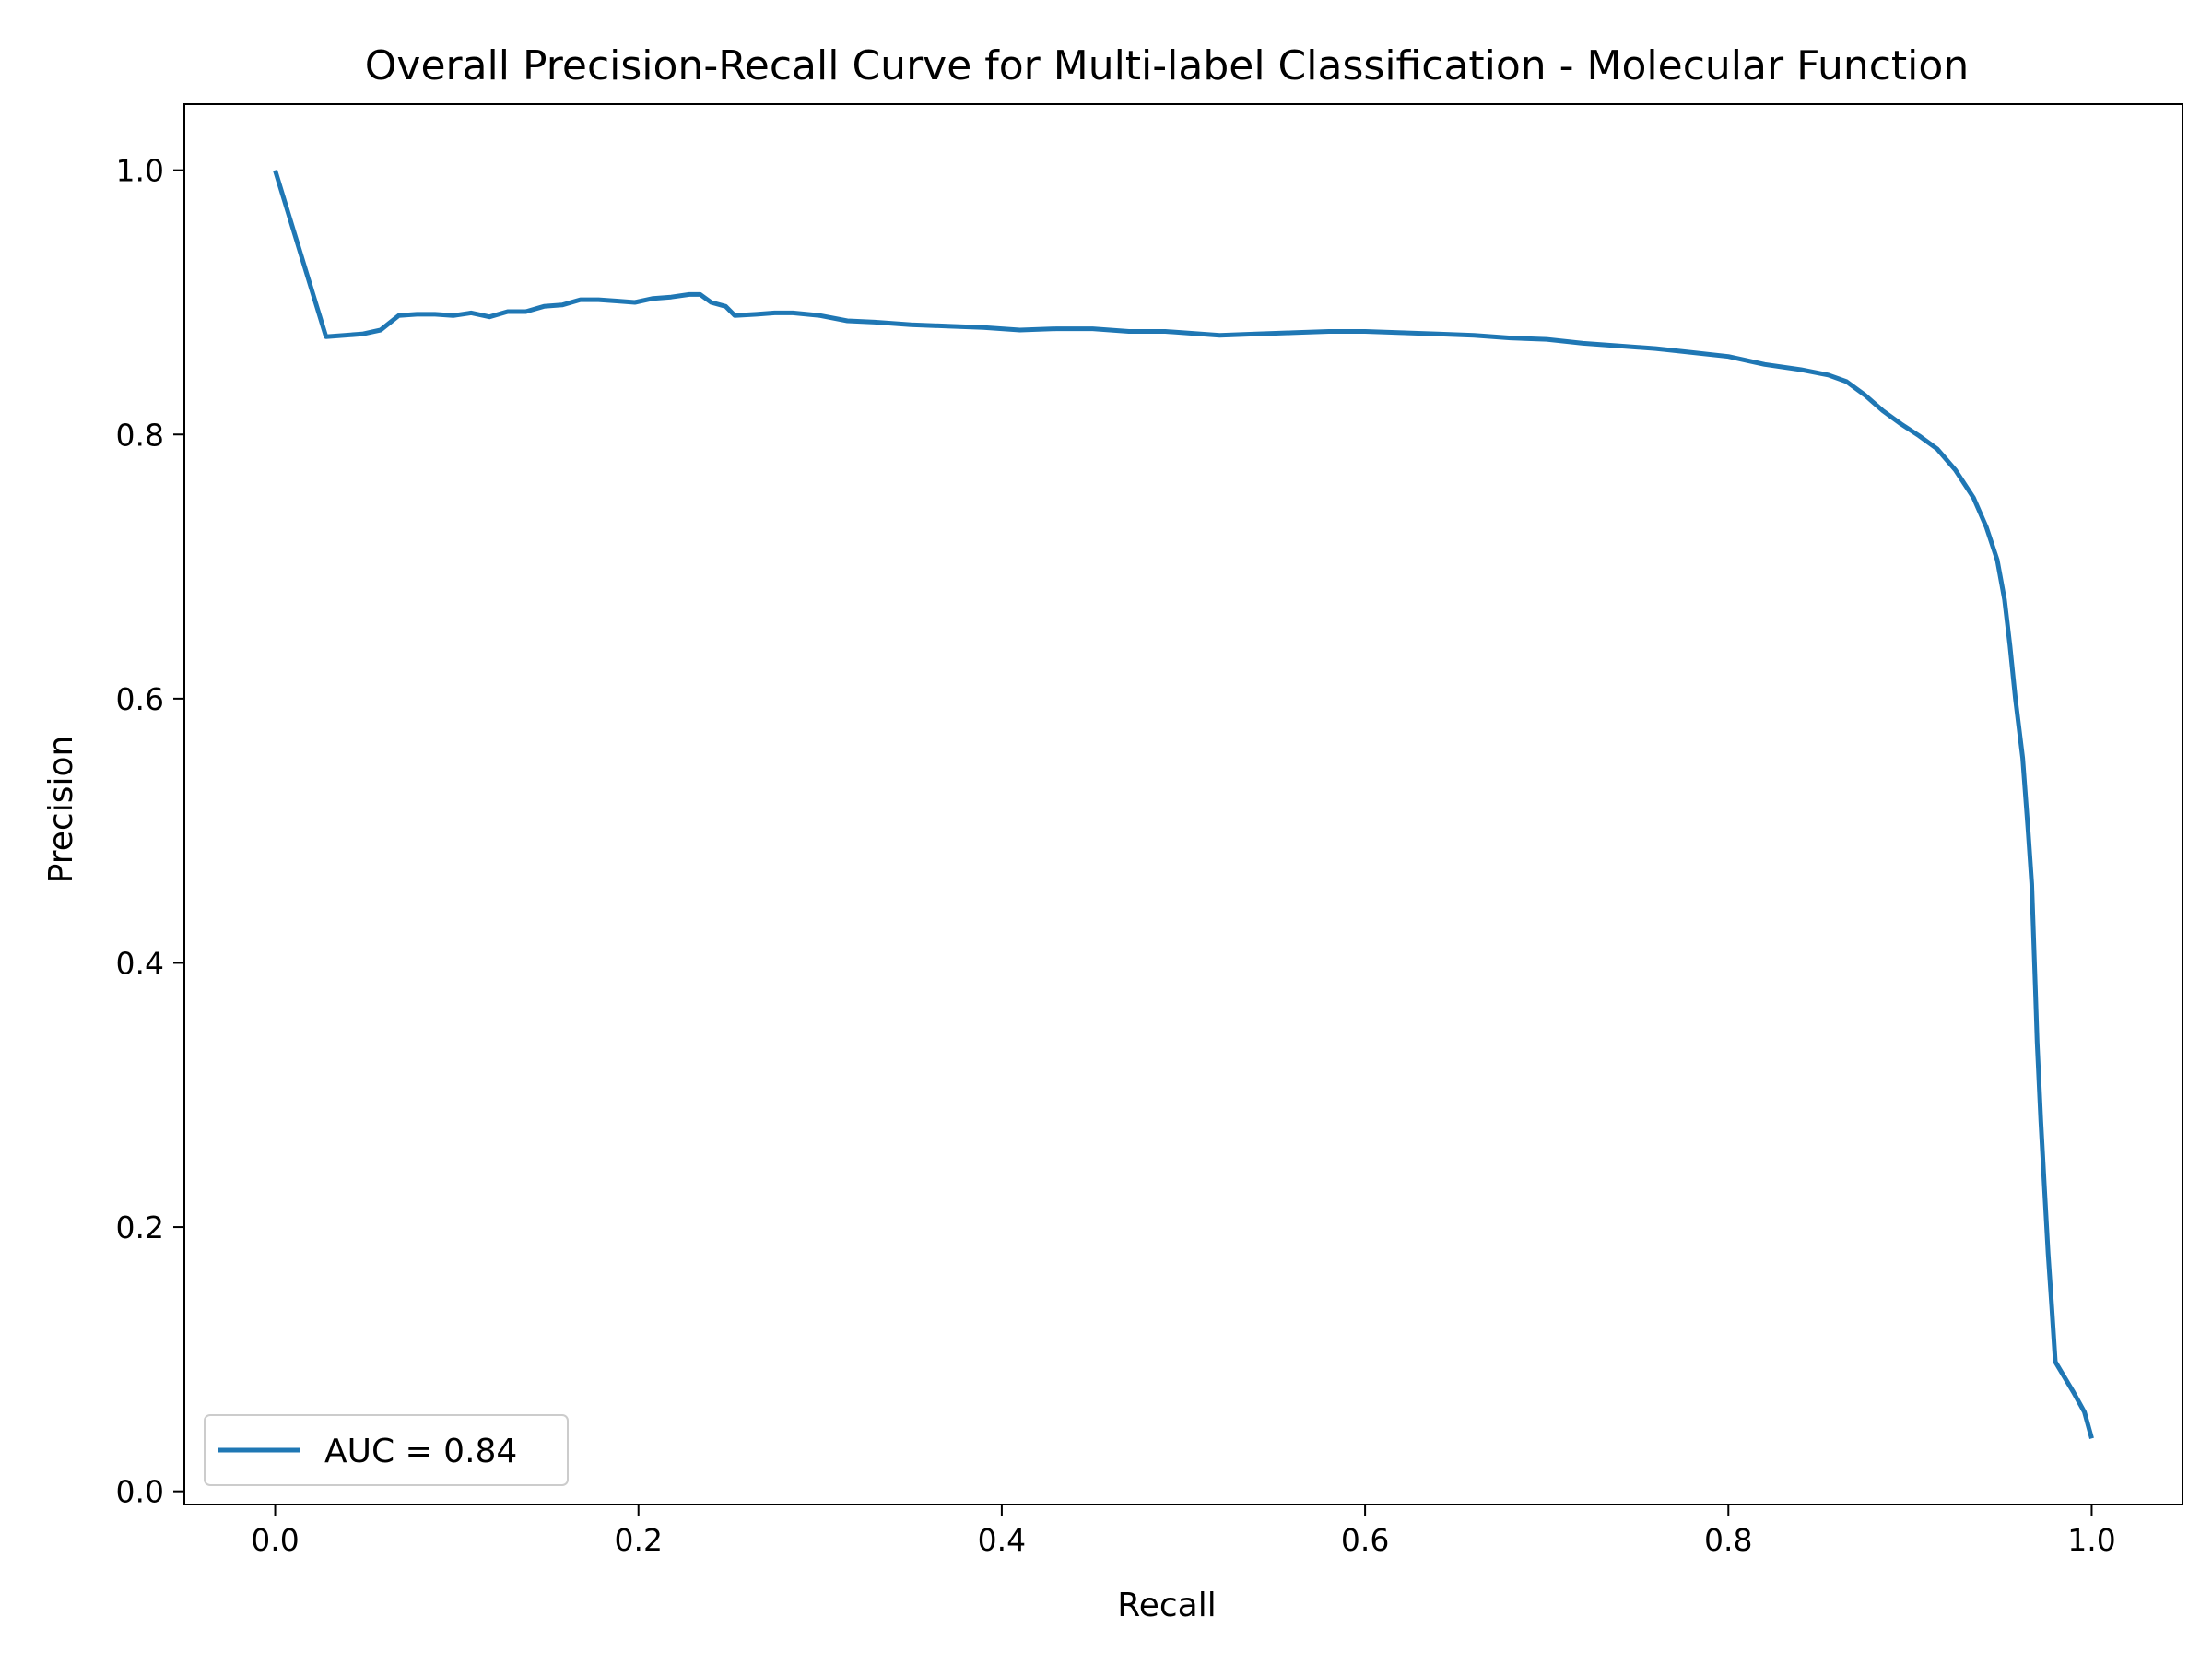  I want to click on y-axis-label: Precision, so click(61, 810).